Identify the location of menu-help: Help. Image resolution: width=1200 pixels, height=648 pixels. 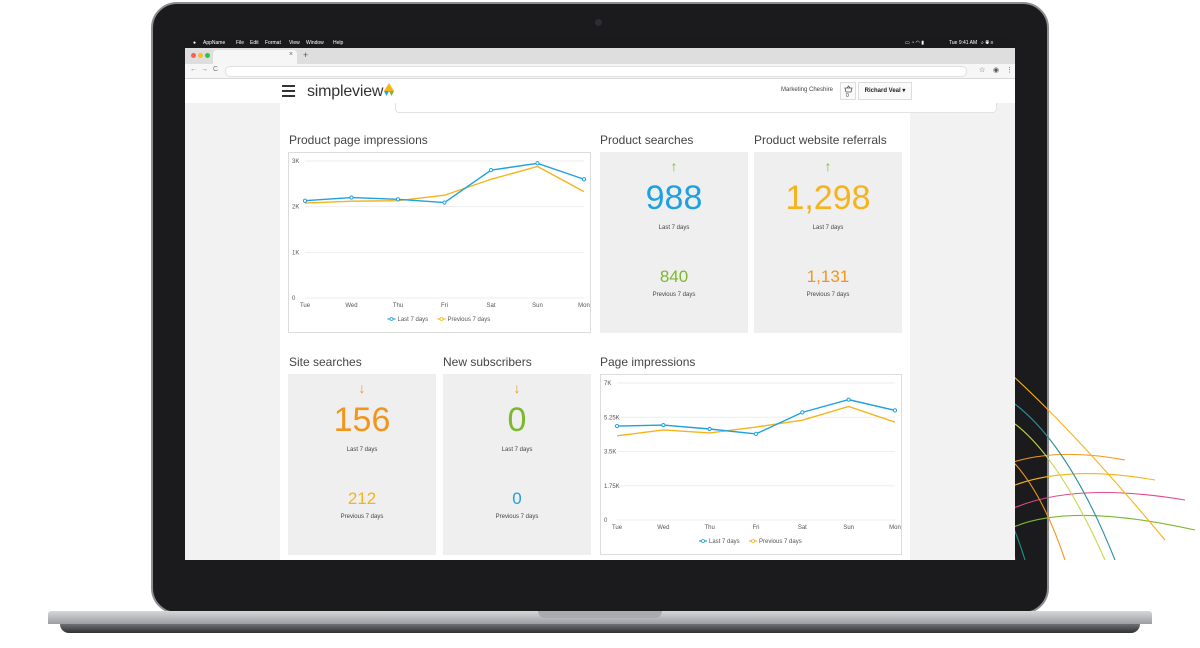
(338, 43).